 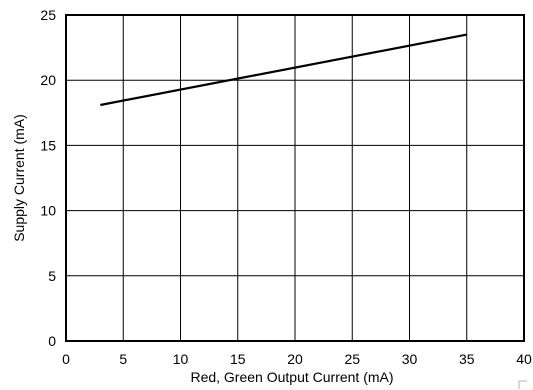 What do you see at coordinates (123, 359) in the screenshot?
I see `x-tick-label: 5` at bounding box center [123, 359].